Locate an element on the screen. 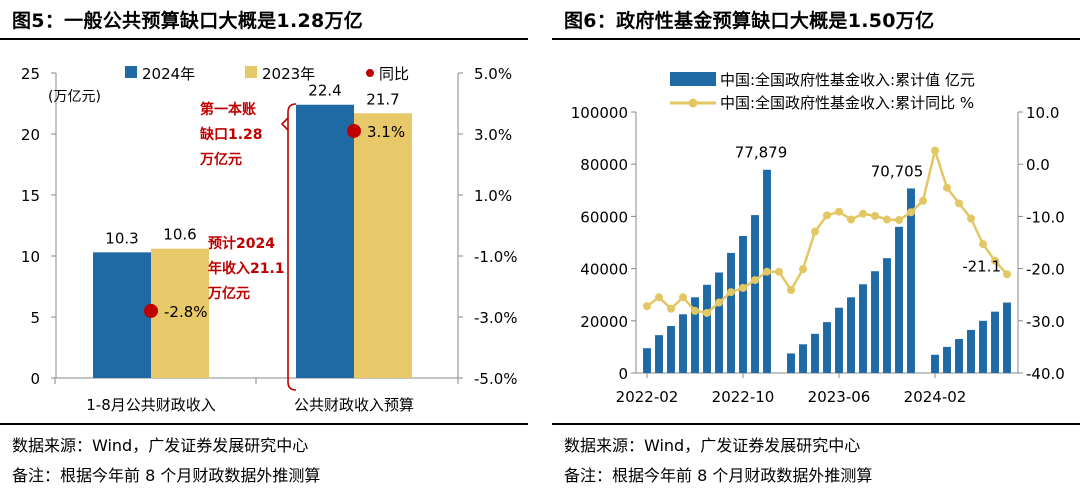 The height and width of the screenshot is (489, 1080). right-y-tick-label: 80000 is located at coordinates (604, 165).